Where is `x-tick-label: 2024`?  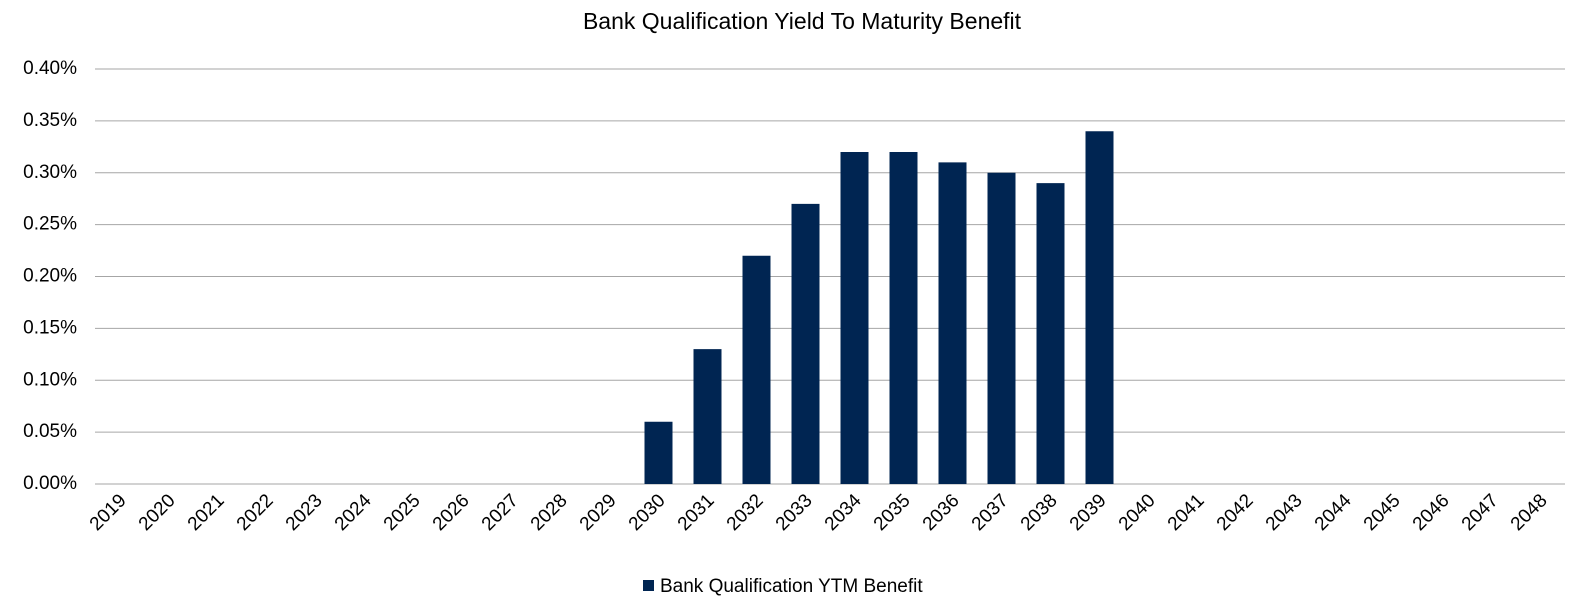 x-tick-label: 2024 is located at coordinates (353, 512).